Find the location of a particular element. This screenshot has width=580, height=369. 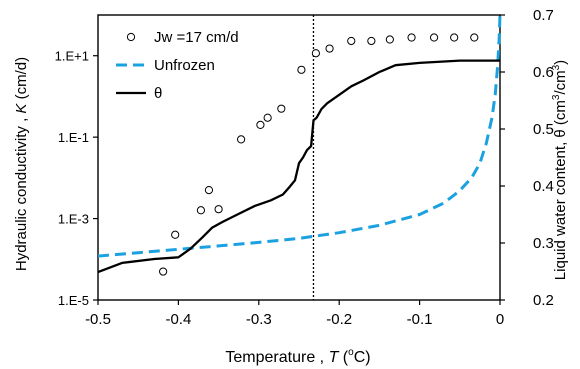

y-axis-left-title-prefix: Hydraulic conductivity , is located at coordinates (21, 193).